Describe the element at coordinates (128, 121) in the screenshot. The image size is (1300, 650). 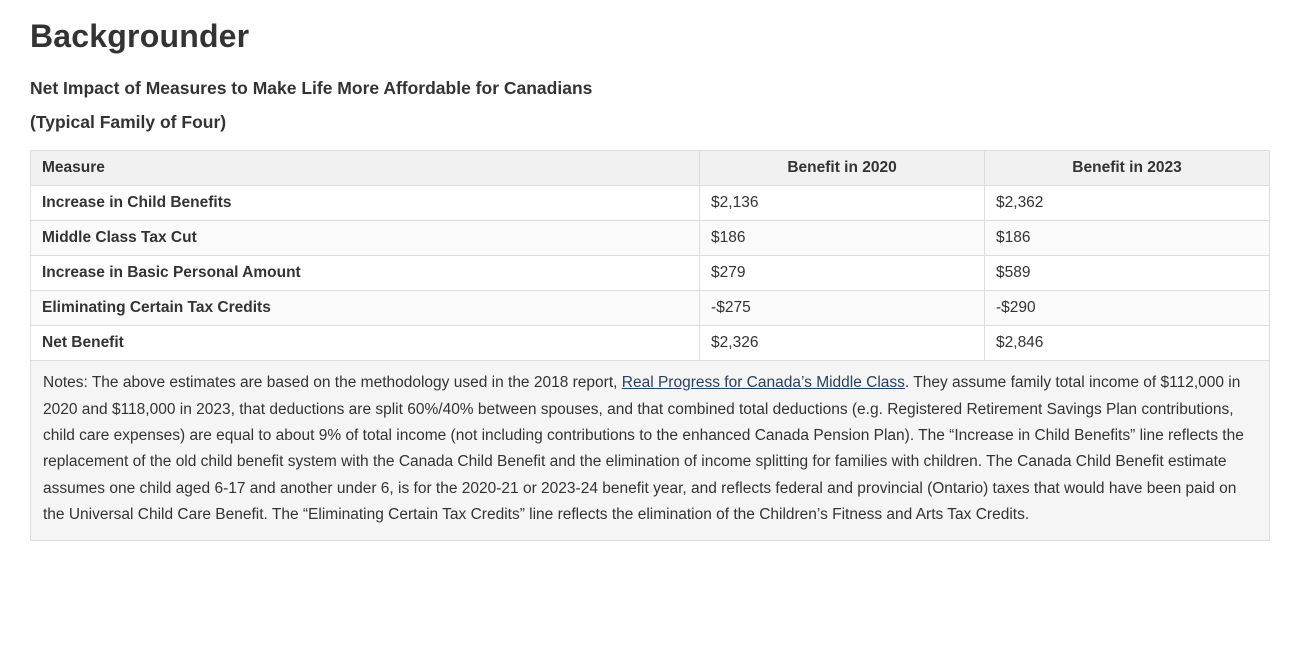
I see `table-caption-line2: (Typical Family of Four)` at that location.